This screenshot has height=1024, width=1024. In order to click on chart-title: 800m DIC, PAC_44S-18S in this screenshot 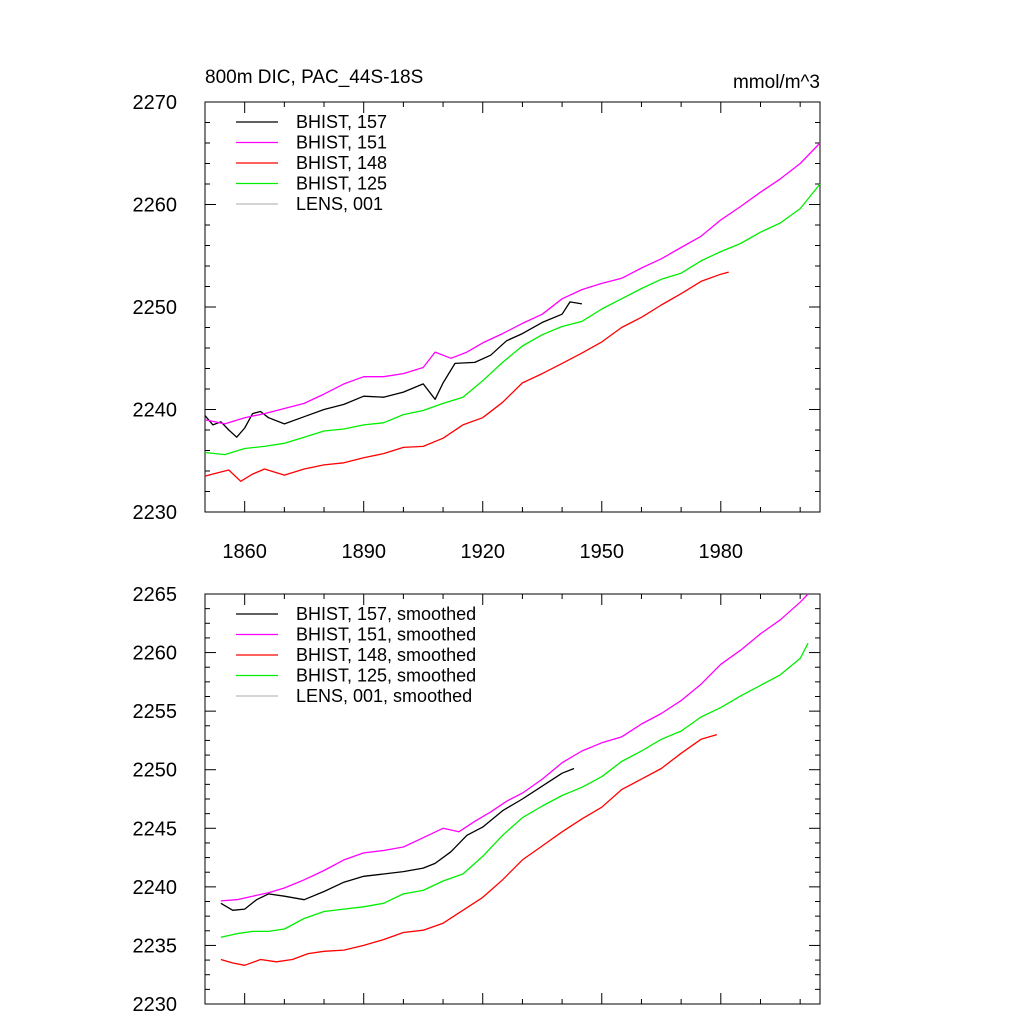, I will do `click(314, 77)`.